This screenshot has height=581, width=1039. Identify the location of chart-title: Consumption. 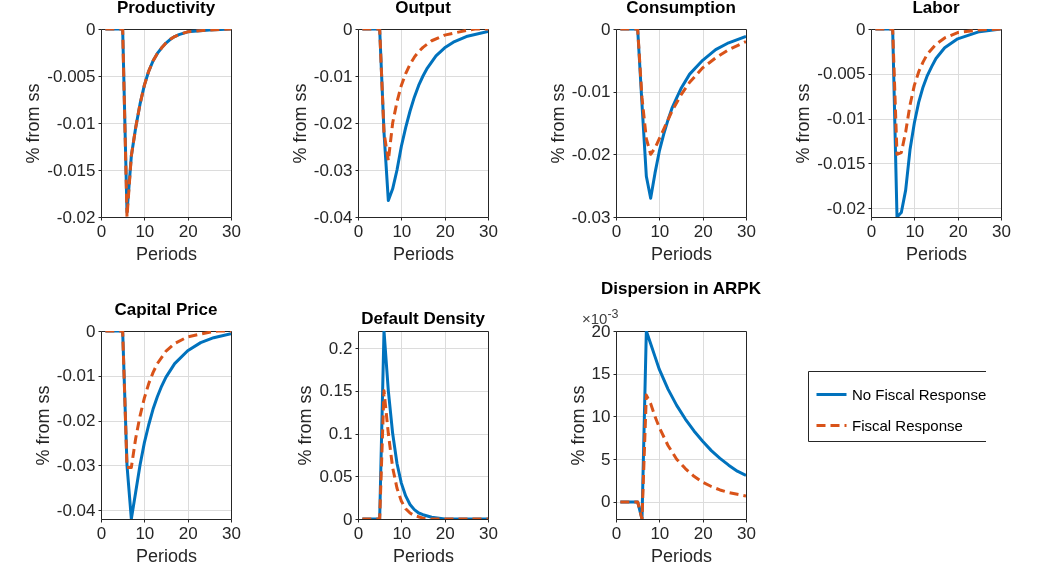
(681, 8).